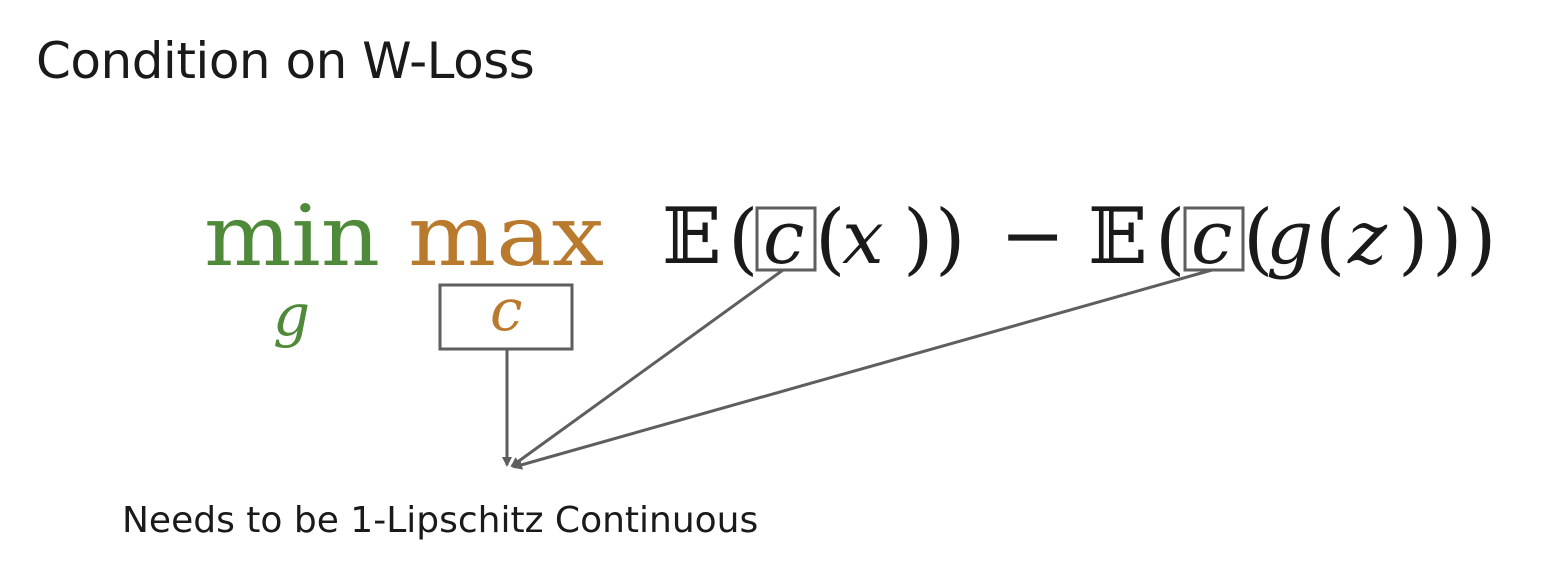 This screenshot has width=1552, height=580. Describe the element at coordinates (647, 368) in the screenshot. I see `arrow-from-critic-real` at that location.